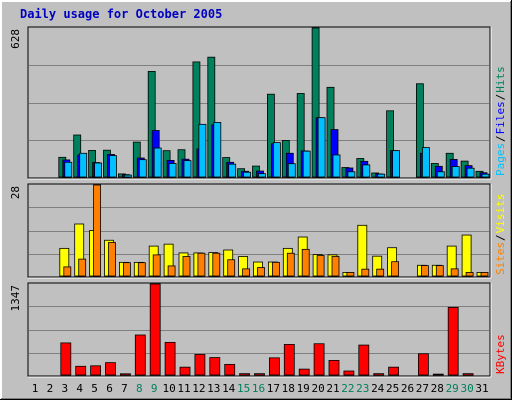  Describe the element at coordinates (183, 388) in the screenshot. I see `x-tick-label: 11` at that location.